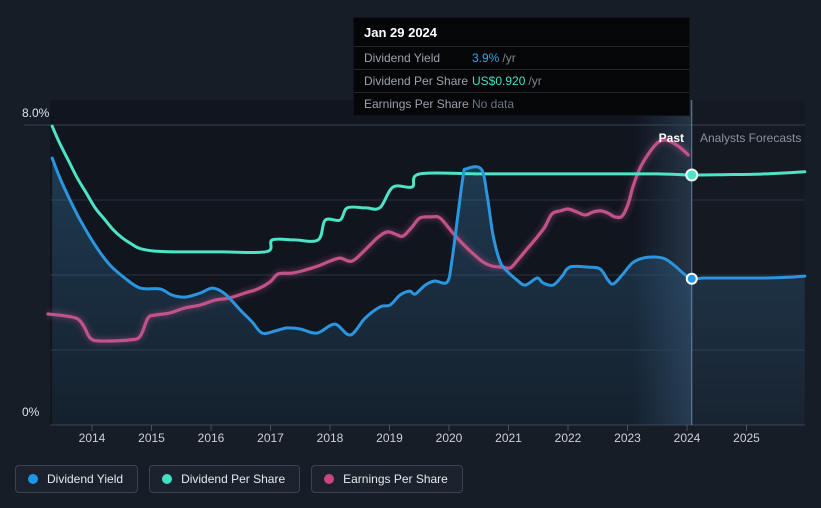 The image size is (821, 508). What do you see at coordinates (402, 58) in the screenshot?
I see `tooltip-row-label: Dividend Yield` at bounding box center [402, 58].